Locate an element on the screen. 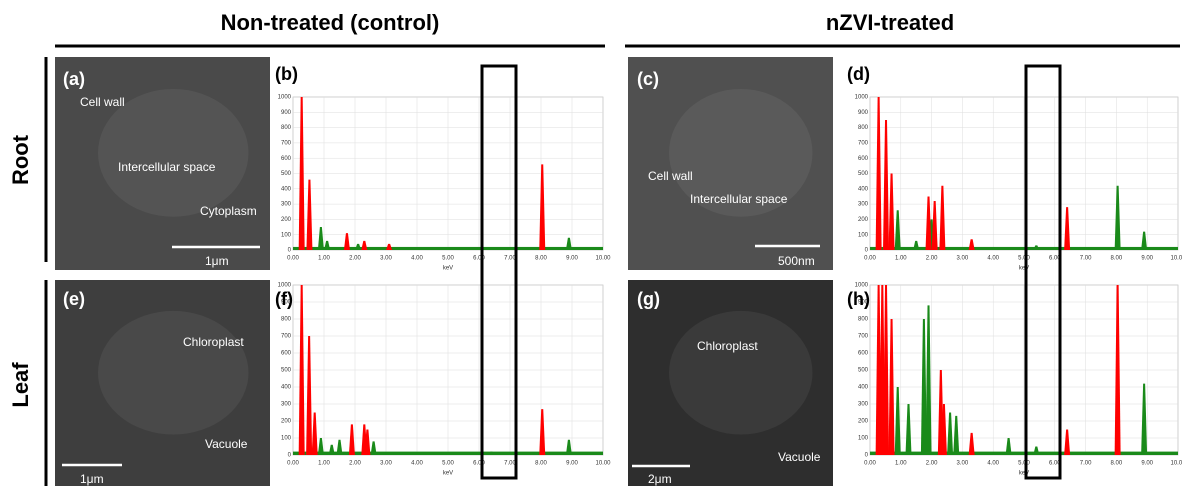 This screenshot has width=1182, height=486. panel-letter: (f) is located at coordinates (284, 299).